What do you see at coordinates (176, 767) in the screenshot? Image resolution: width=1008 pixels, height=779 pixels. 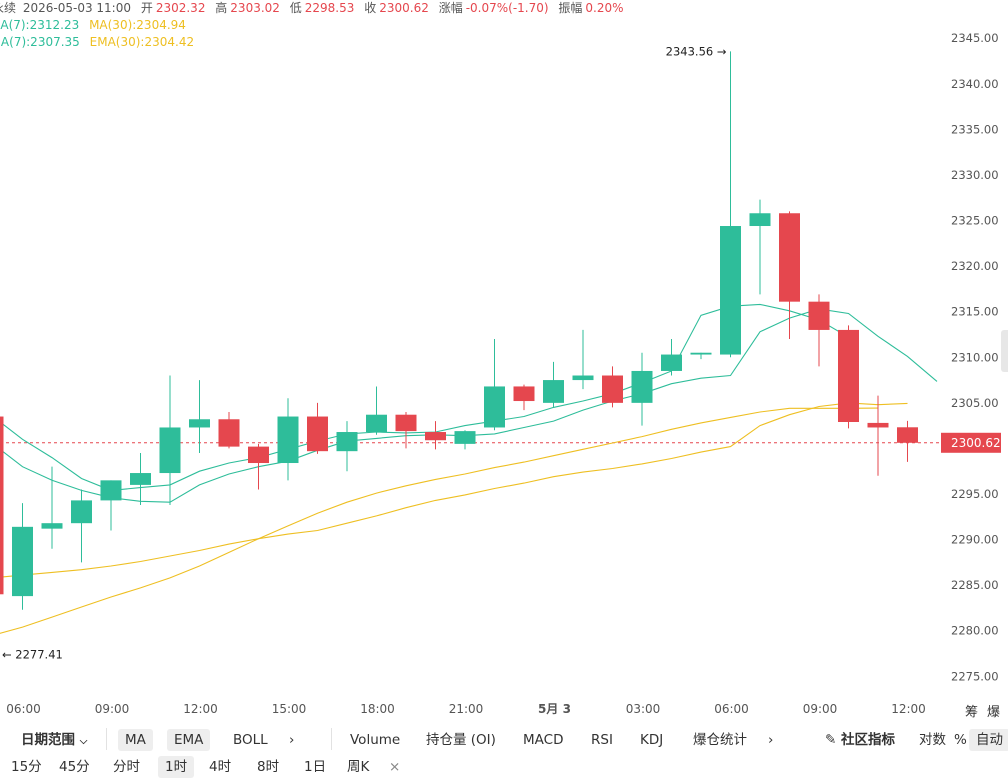 I see `interval-3: 1时` at bounding box center [176, 767].